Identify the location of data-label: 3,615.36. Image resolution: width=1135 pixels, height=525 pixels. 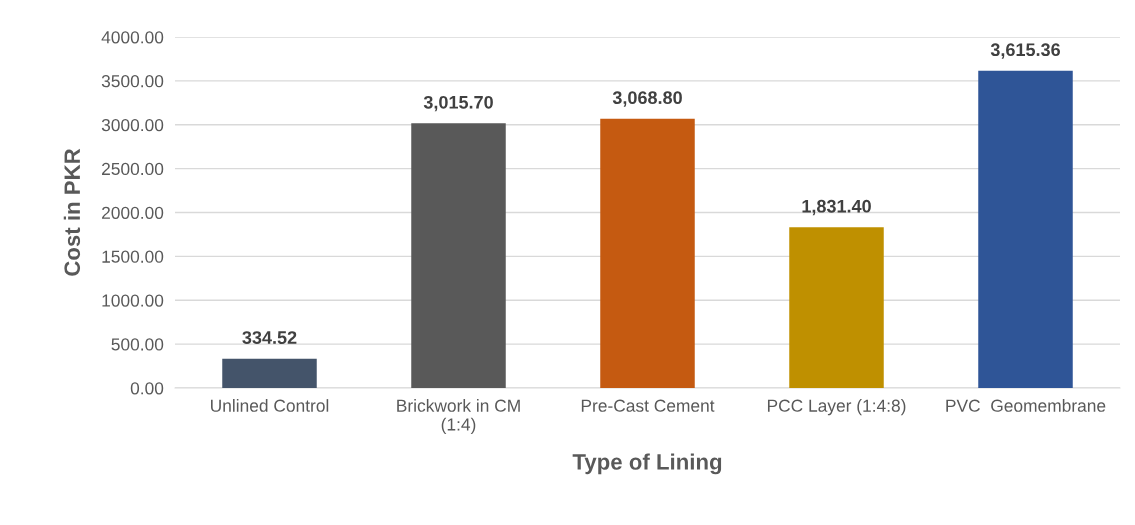
(1025, 51).